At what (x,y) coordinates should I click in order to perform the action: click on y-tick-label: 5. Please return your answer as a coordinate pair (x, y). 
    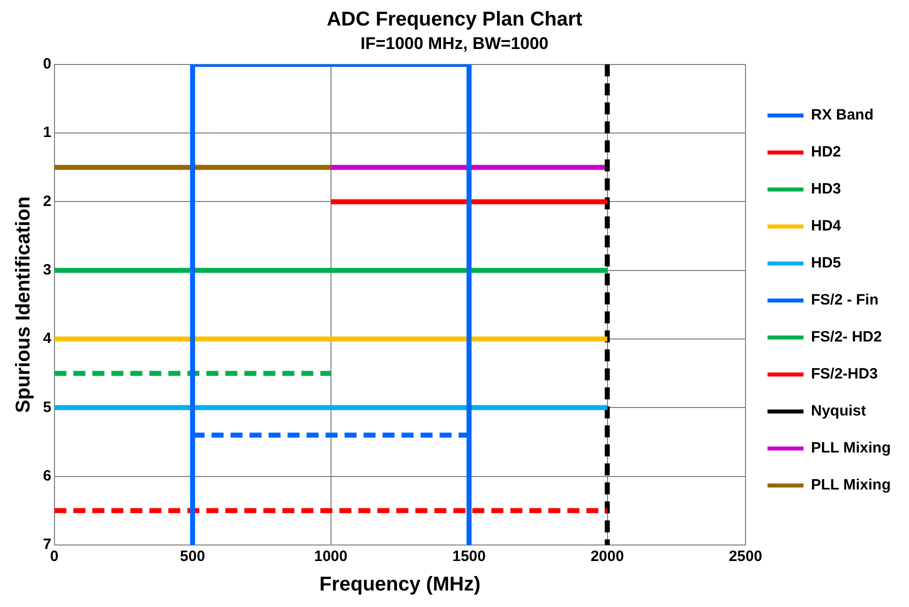
    Looking at the image, I should click on (47, 407).